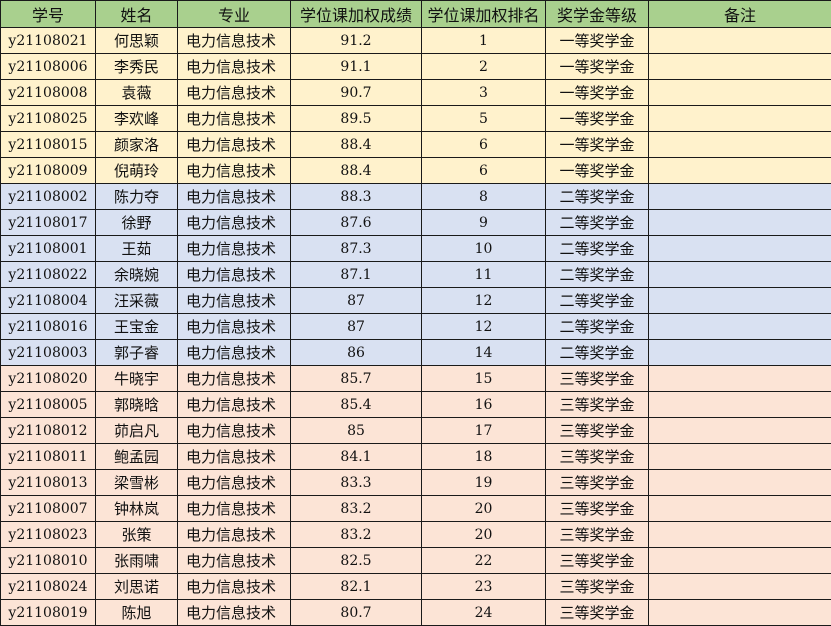  What do you see at coordinates (48, 509) in the screenshot?
I see `student-id-cell: y21108007` at bounding box center [48, 509].